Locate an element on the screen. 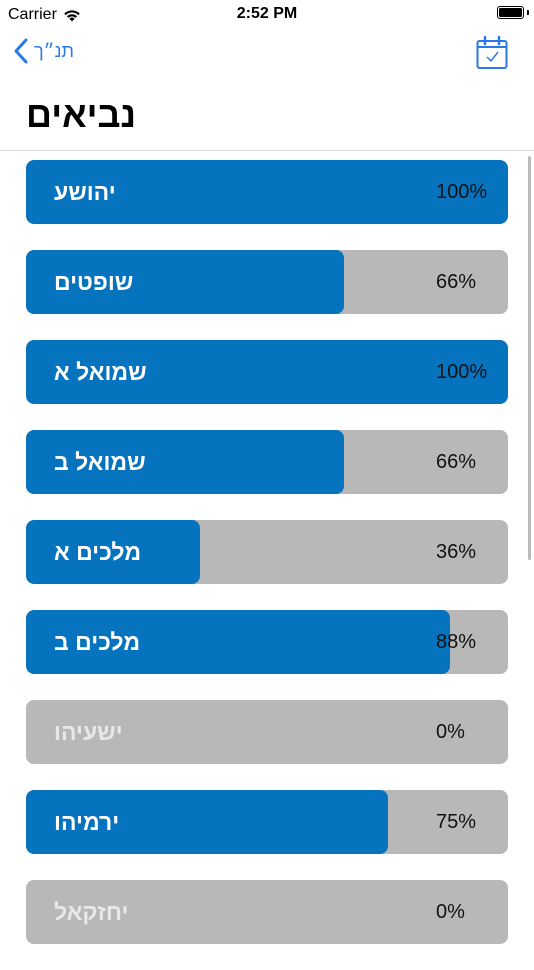 This screenshot has width=534, height=970. book-name: מלכים ב is located at coordinates (97, 642).